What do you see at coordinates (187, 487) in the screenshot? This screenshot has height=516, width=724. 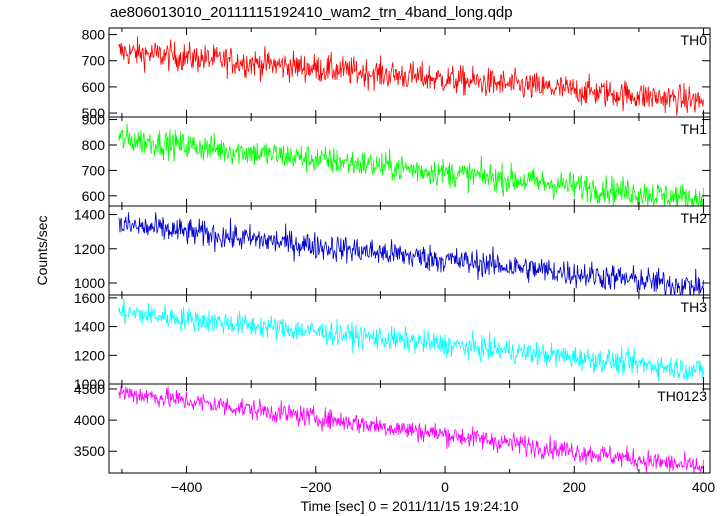 I see `x-tick-label: −400` at bounding box center [187, 487].